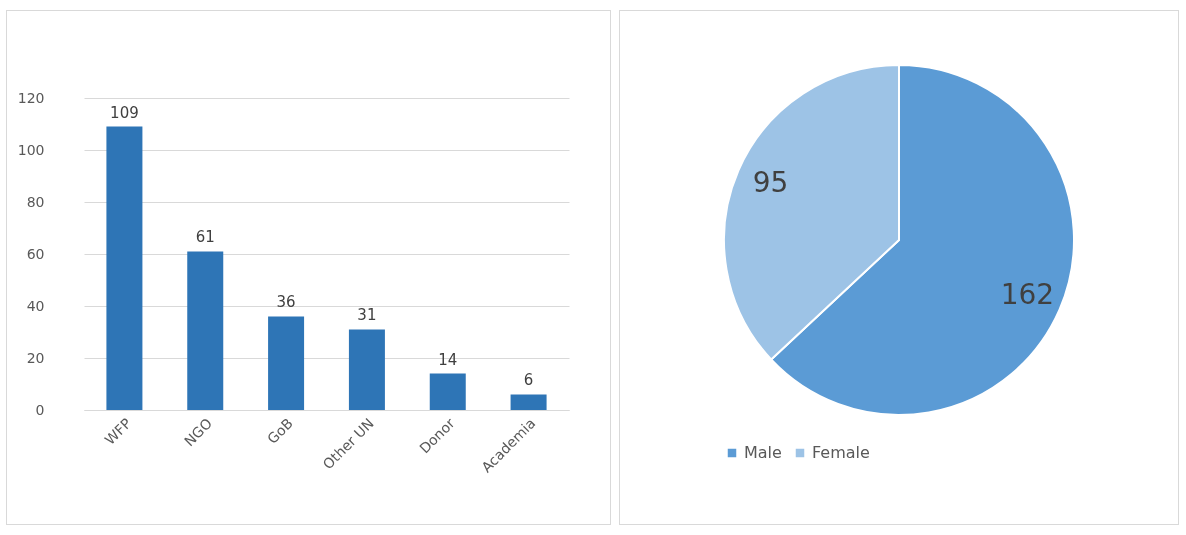  What do you see at coordinates (367, 315) in the screenshot?
I see `data-label: 31` at bounding box center [367, 315].